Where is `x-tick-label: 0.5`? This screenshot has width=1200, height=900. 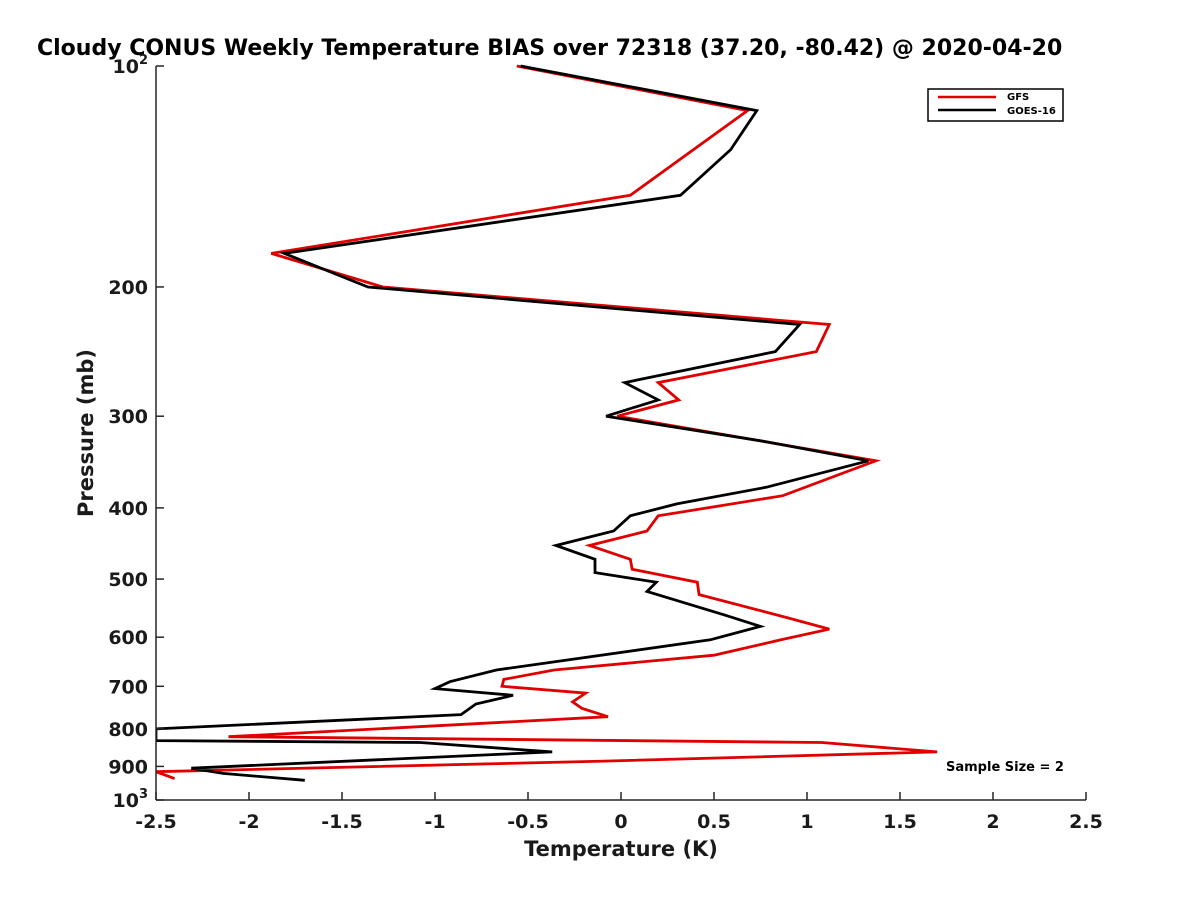
x-tick-label: 0.5 is located at coordinates (714, 822).